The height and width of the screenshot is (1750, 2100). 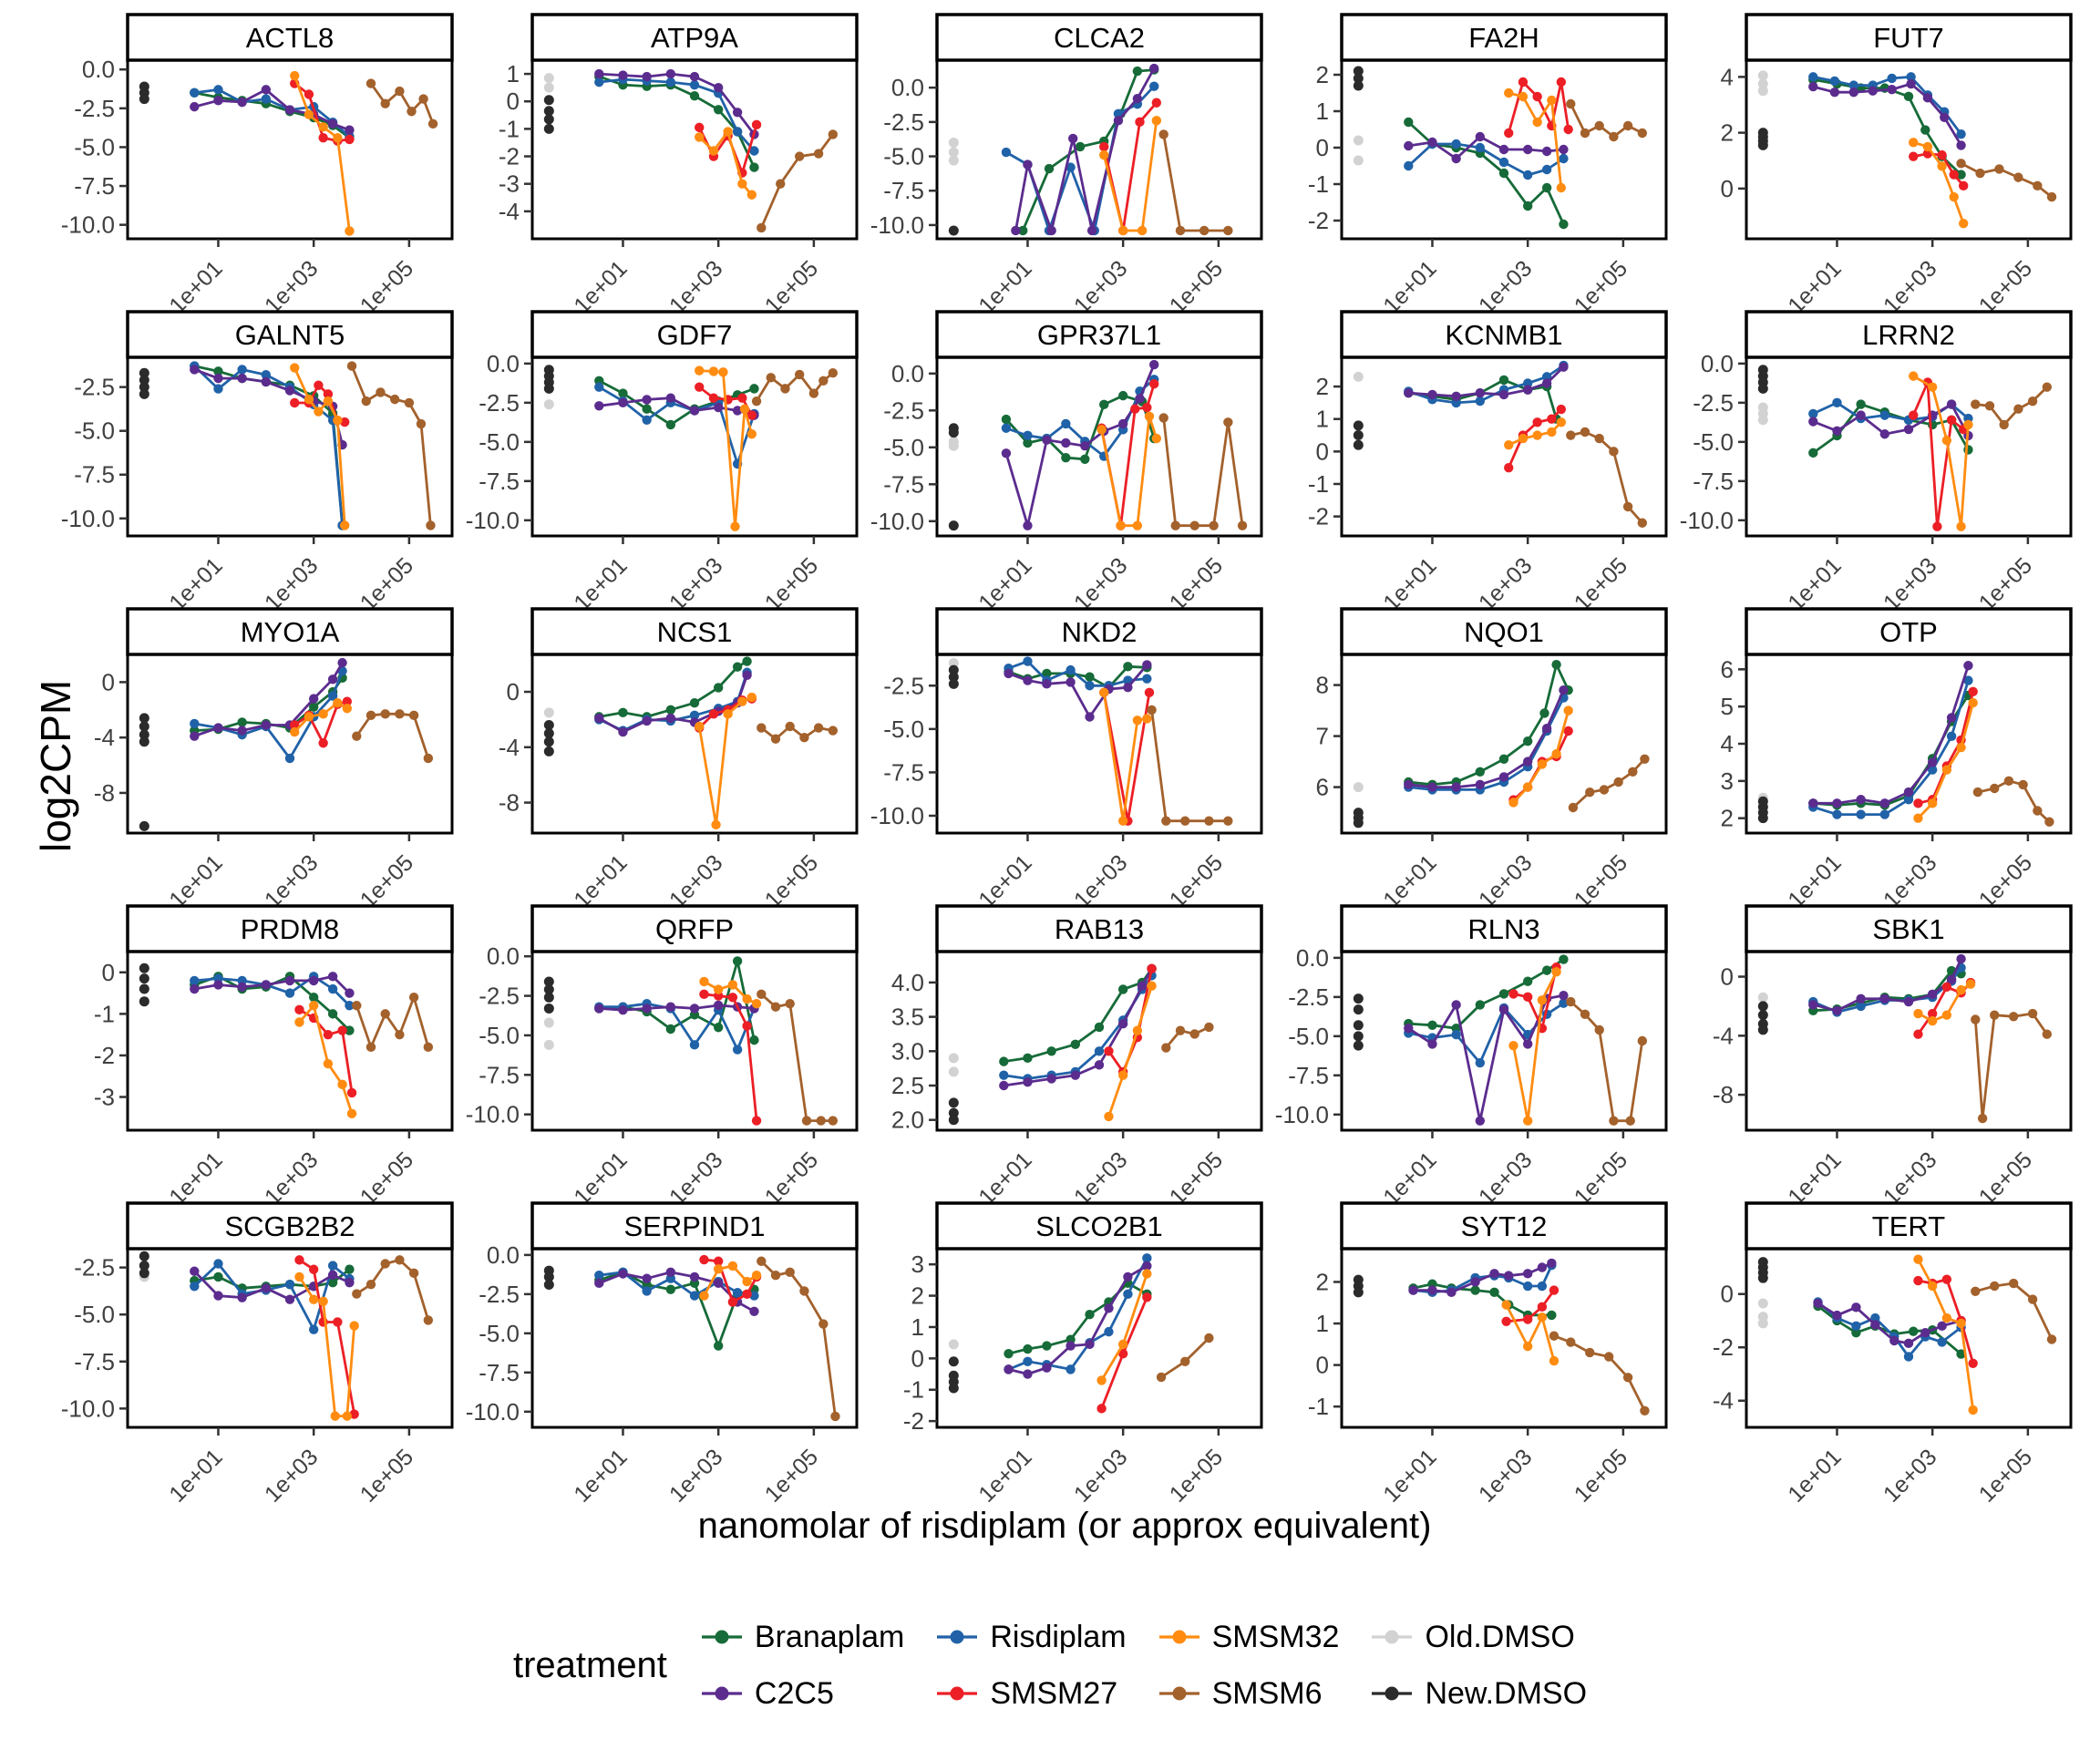 I want to click on facet-title: GALNT5, so click(x=290, y=335).